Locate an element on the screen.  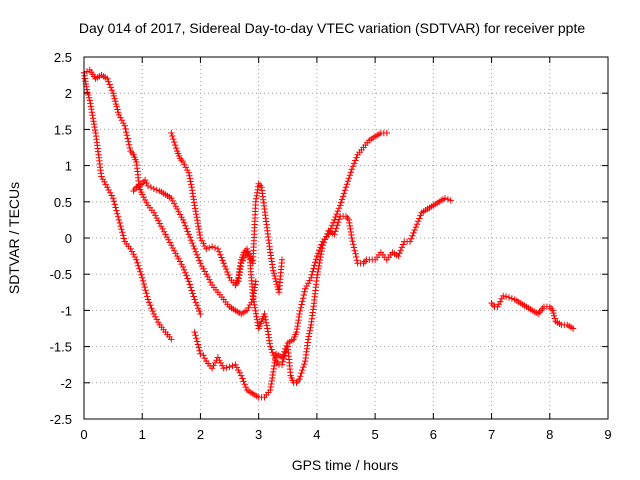
y-tick-label: 0 is located at coordinates (68, 238).